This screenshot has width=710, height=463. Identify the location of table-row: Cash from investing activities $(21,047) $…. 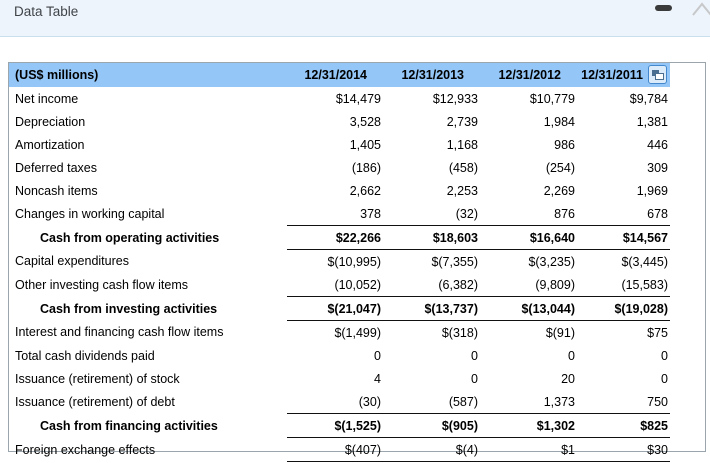
(339, 308).